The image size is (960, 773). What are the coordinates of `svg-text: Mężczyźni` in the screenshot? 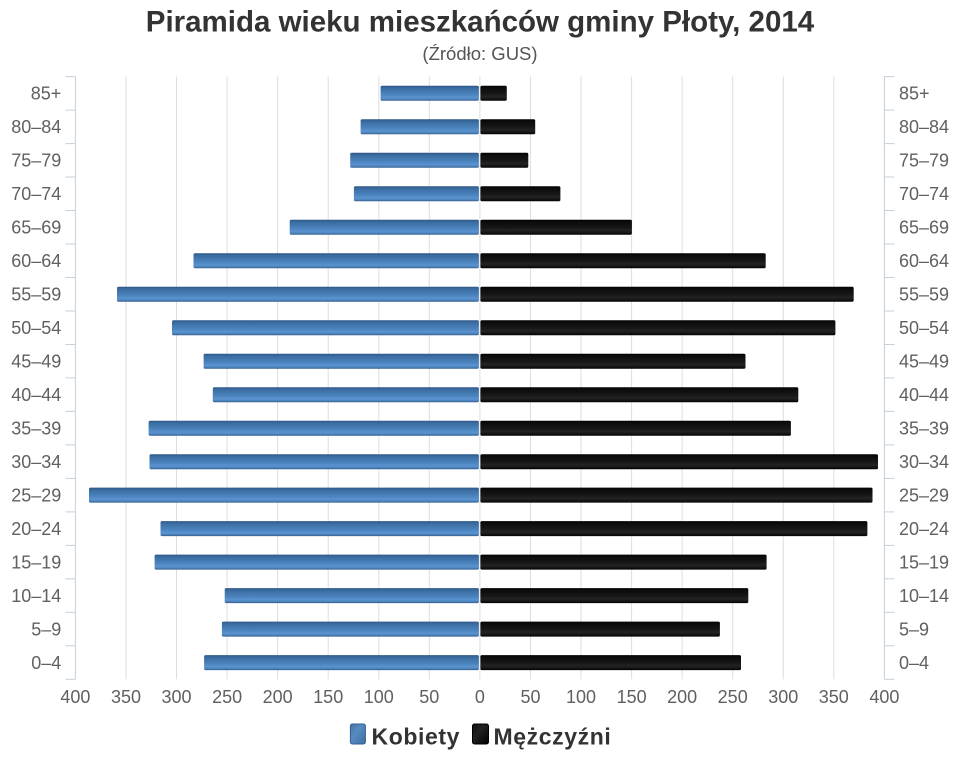 It's located at (553, 737).